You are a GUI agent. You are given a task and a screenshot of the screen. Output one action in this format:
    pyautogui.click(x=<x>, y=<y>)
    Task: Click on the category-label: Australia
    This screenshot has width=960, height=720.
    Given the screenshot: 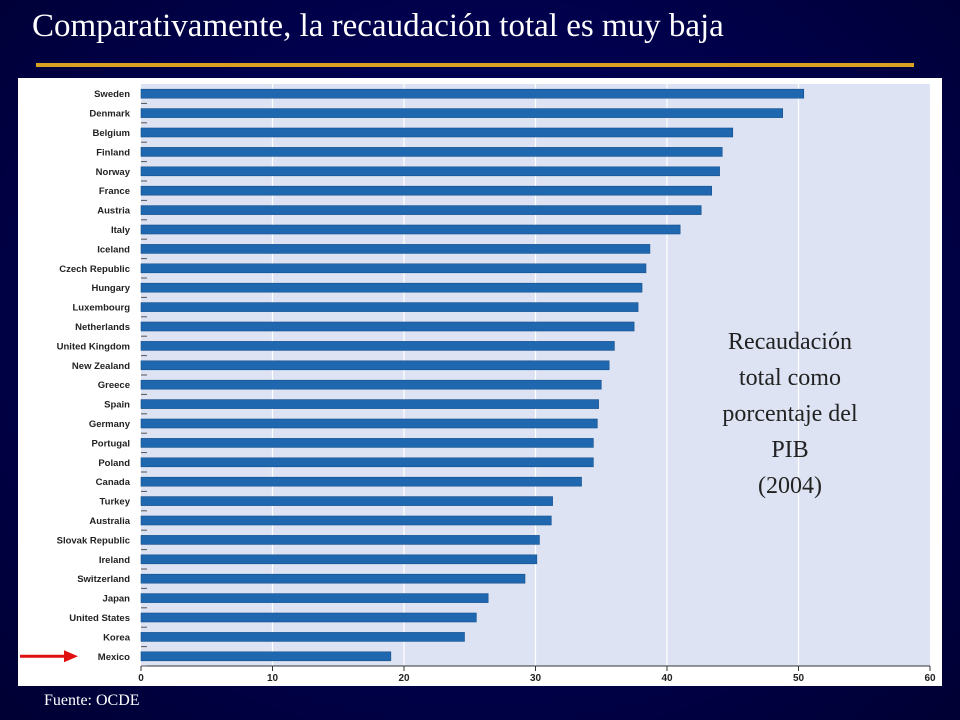 What is the action you would take?
    pyautogui.click(x=109, y=521)
    